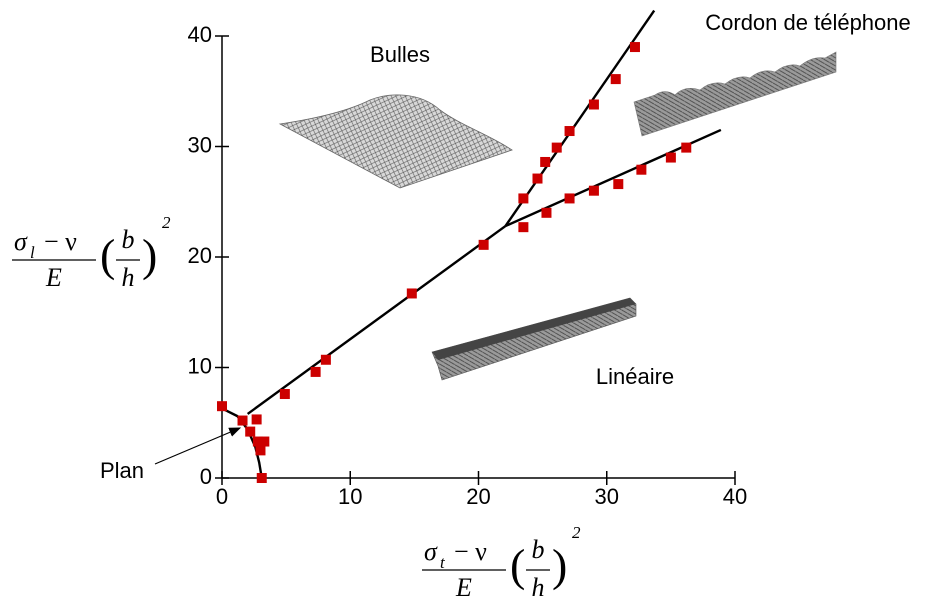 This screenshot has height=610, width=945. I want to click on annotation: Bulles, so click(400, 54).